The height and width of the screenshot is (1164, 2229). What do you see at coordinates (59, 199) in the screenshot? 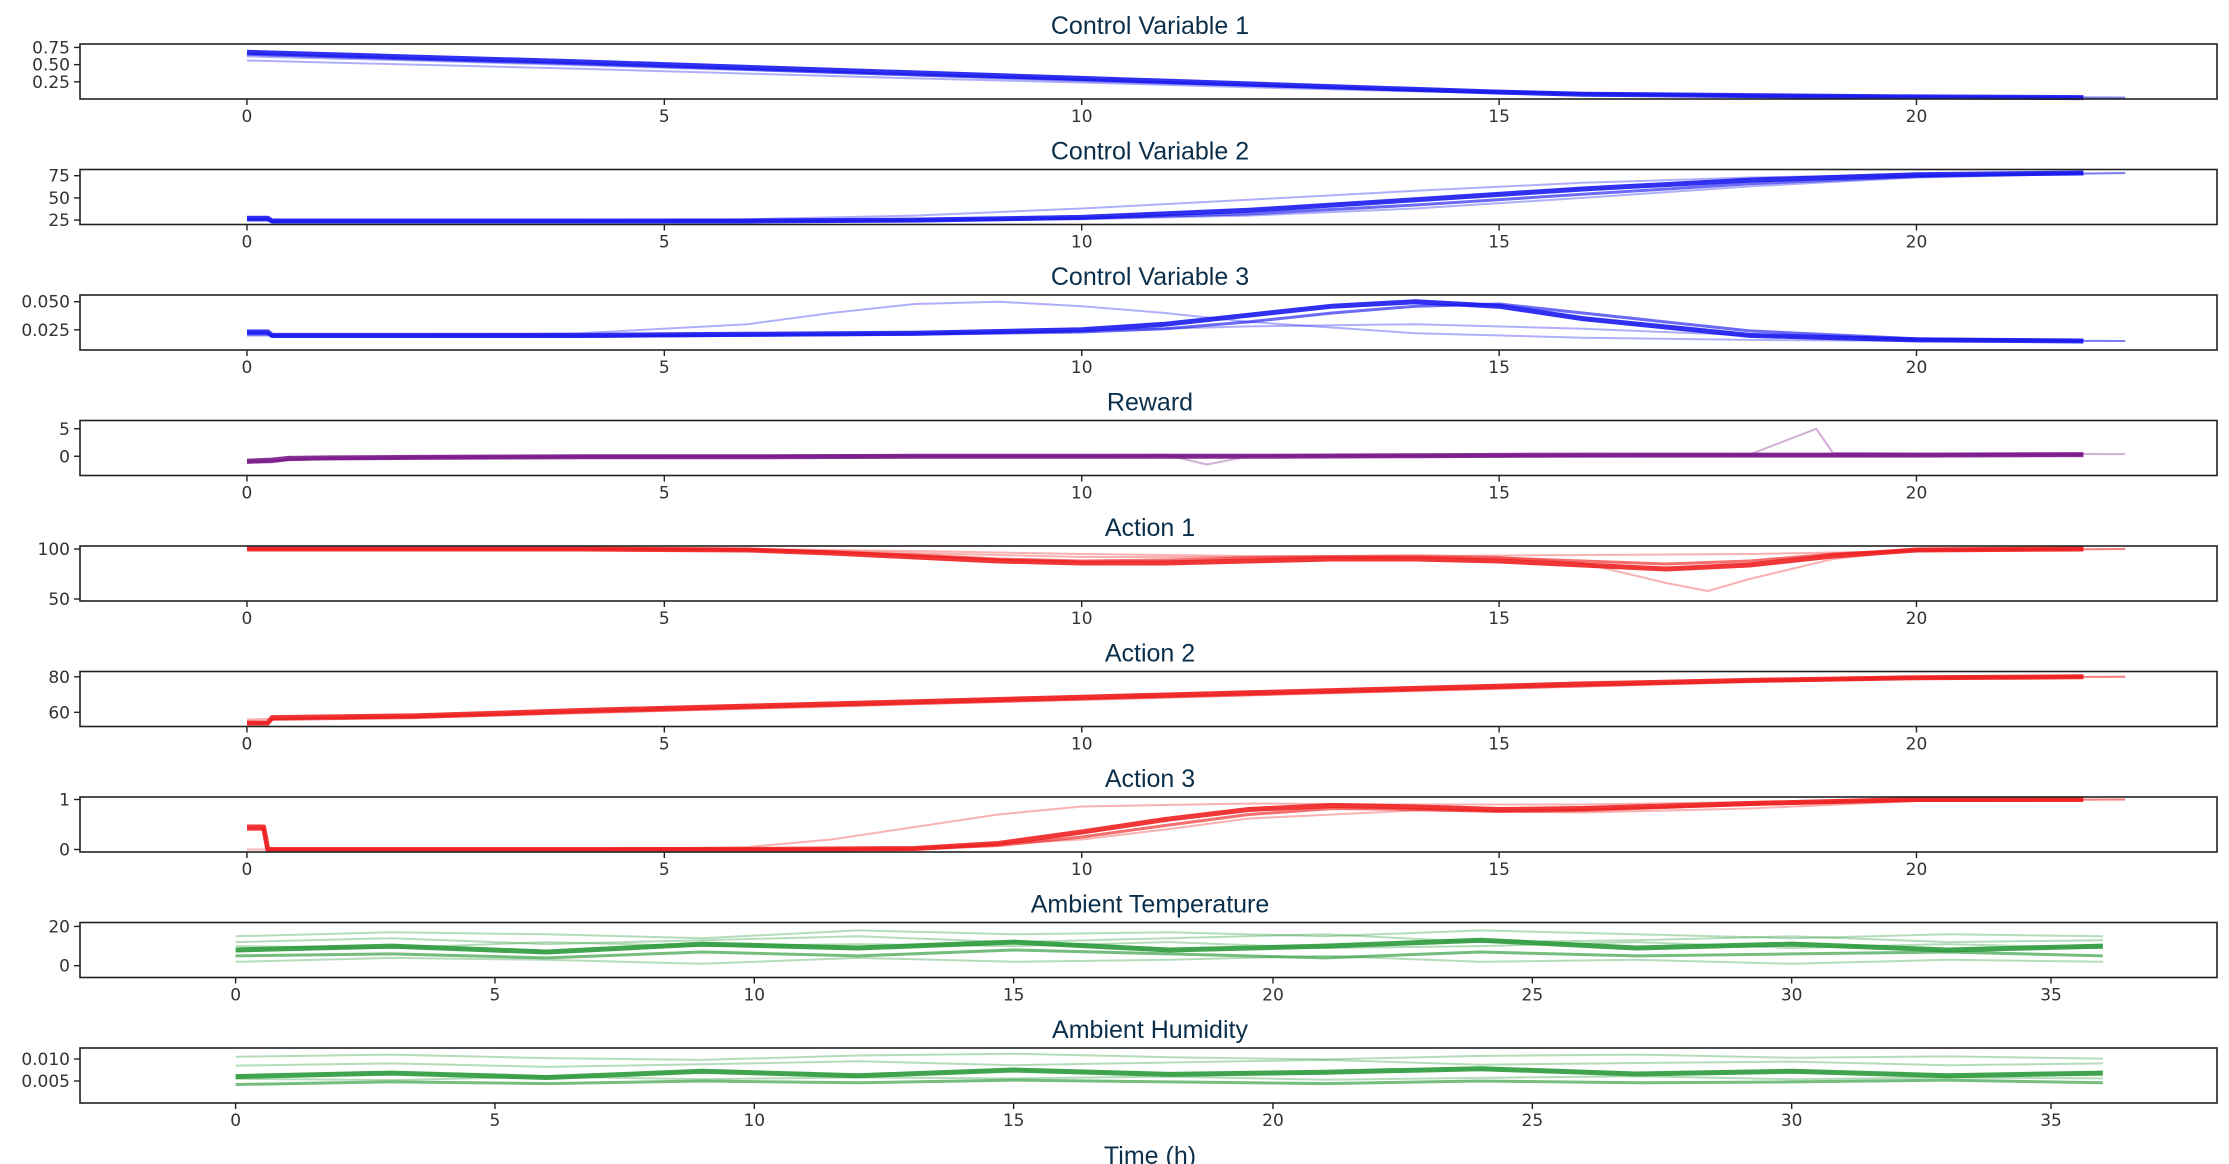
I see `y-tick-label: 50` at bounding box center [59, 199].